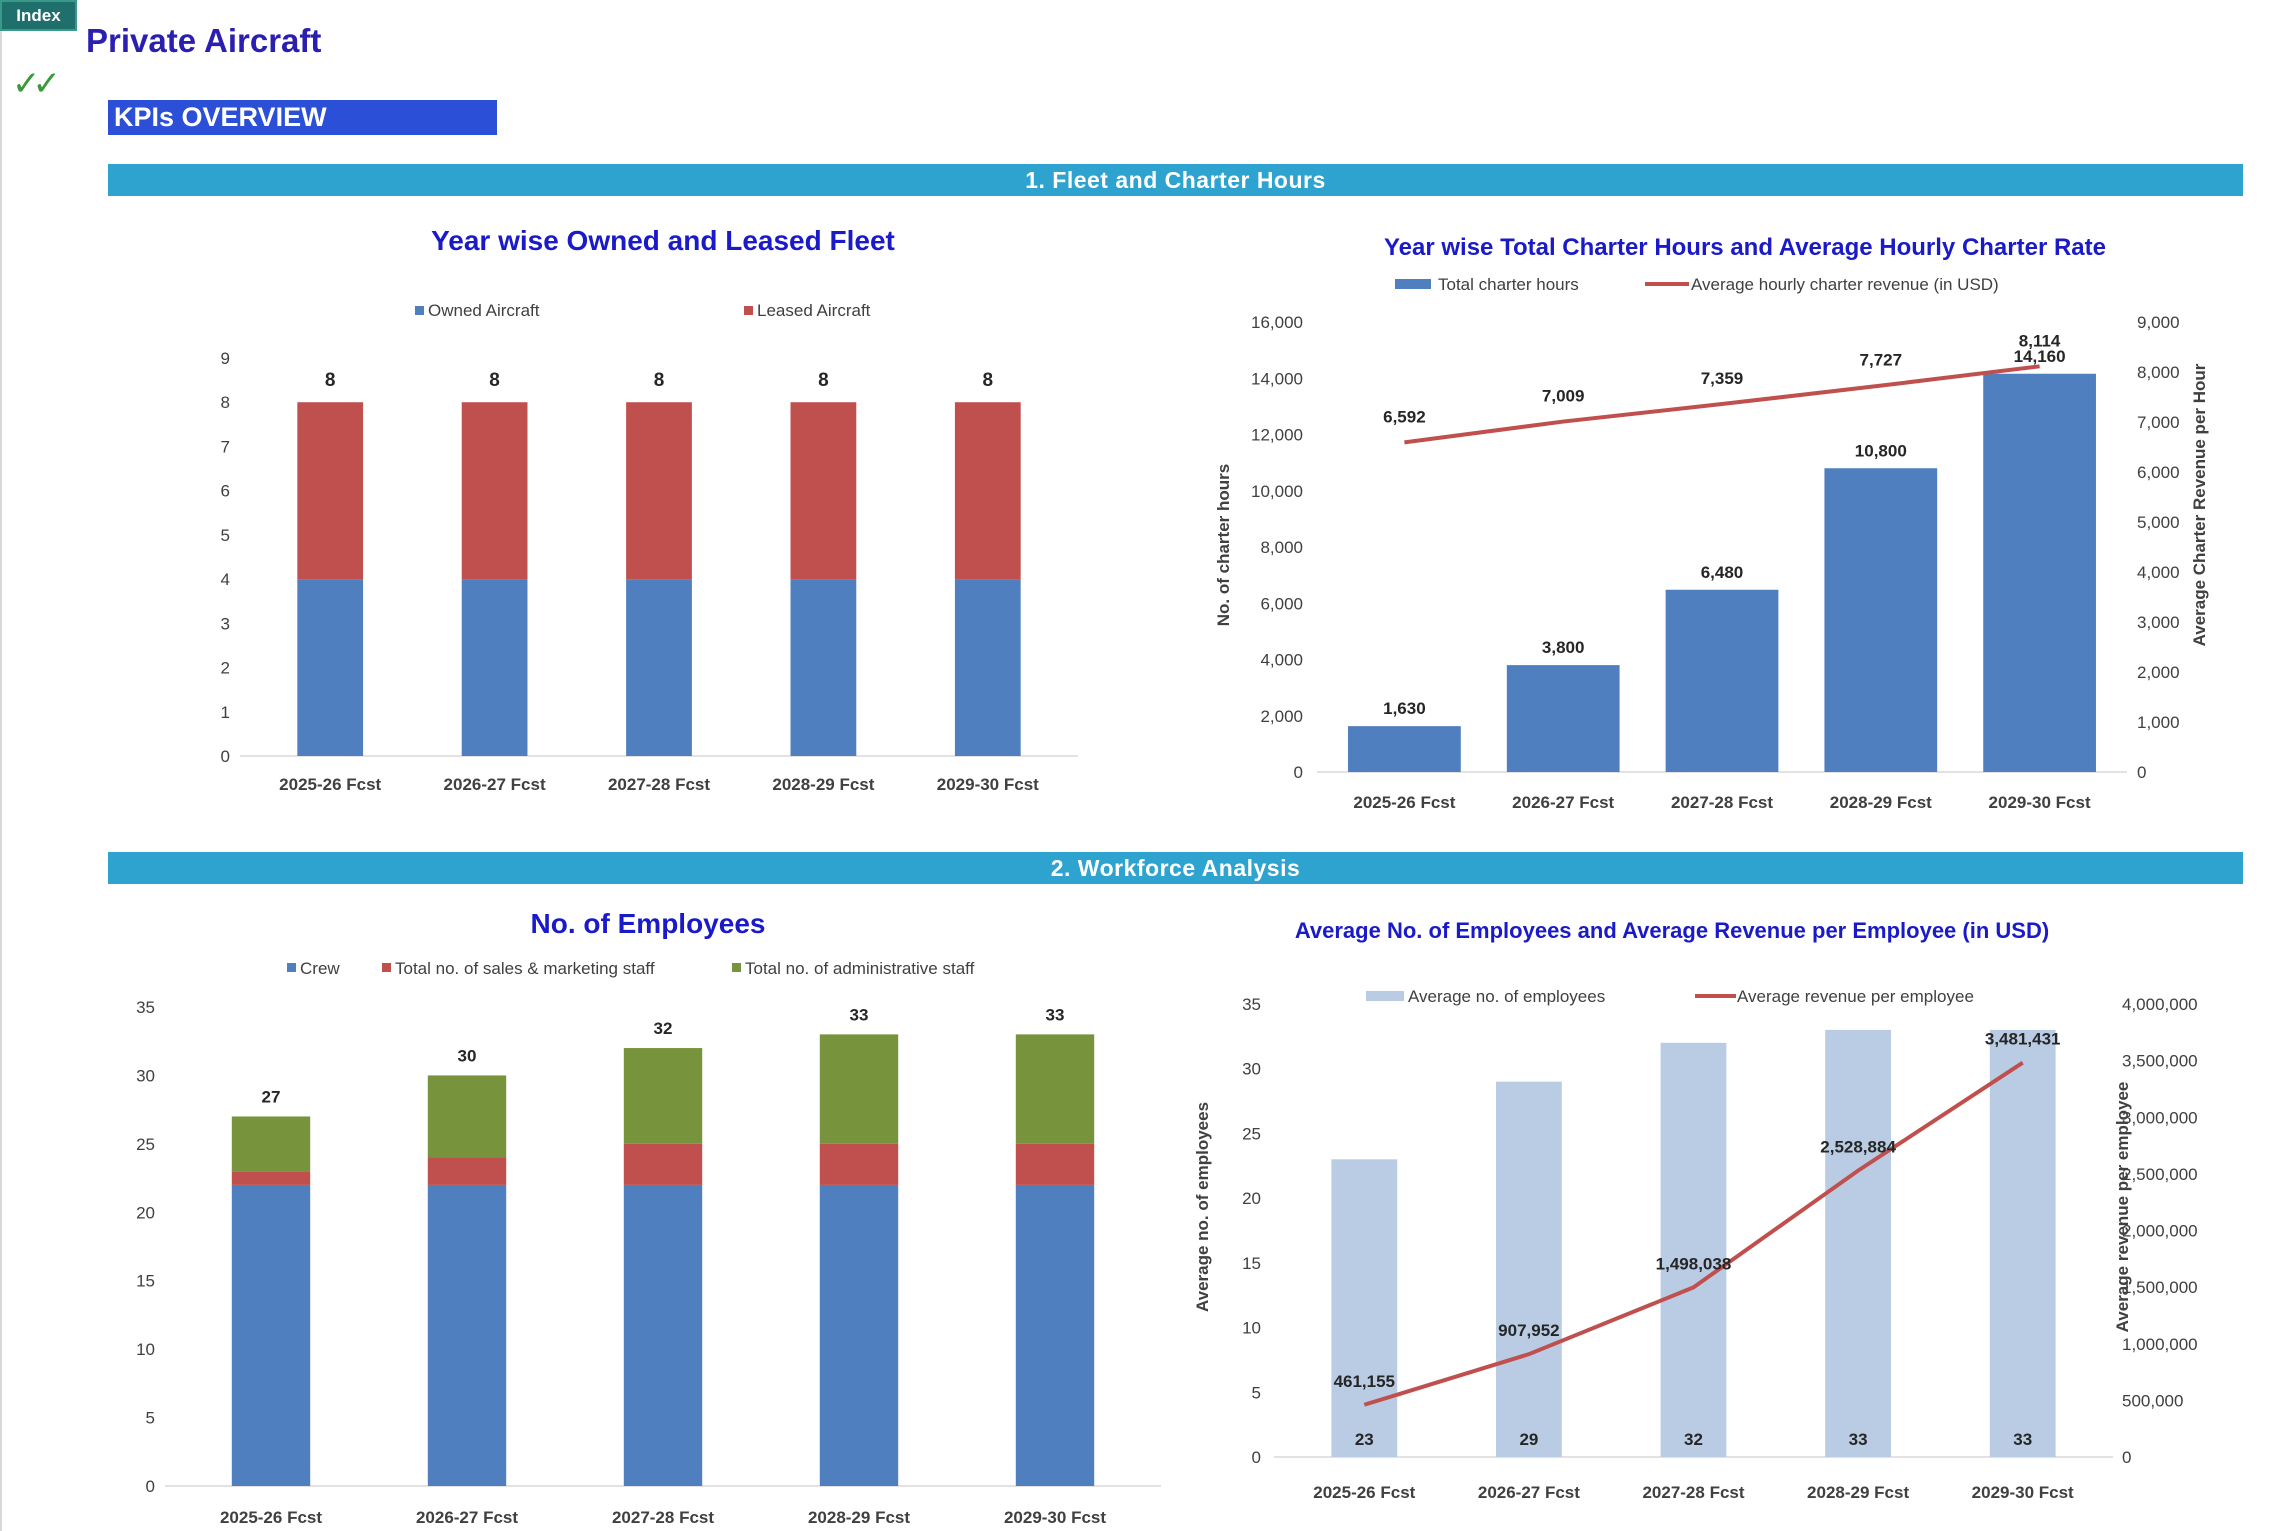 Image resolution: width=2291 pixels, height=1531 pixels. Describe the element at coordinates (2158, 522) in the screenshot. I see `y2-tick-label: 5,000` at that location.